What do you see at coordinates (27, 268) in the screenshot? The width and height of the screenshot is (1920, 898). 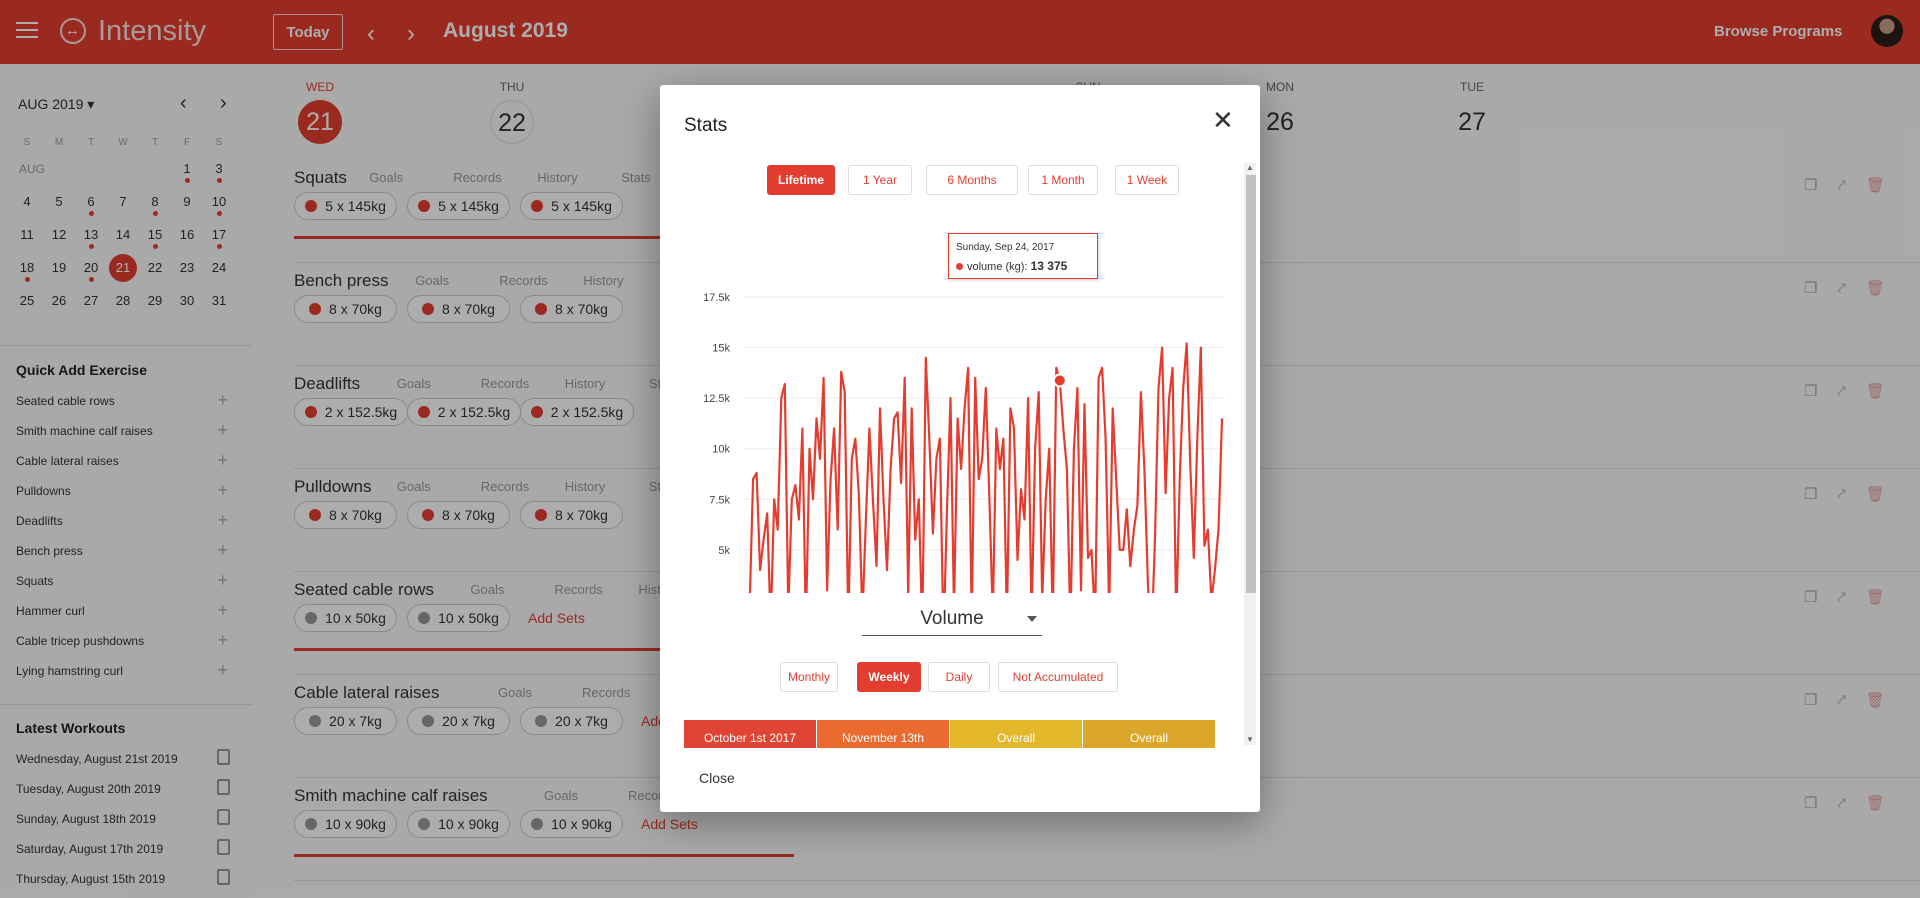 I see `calendar-day: 18` at bounding box center [27, 268].